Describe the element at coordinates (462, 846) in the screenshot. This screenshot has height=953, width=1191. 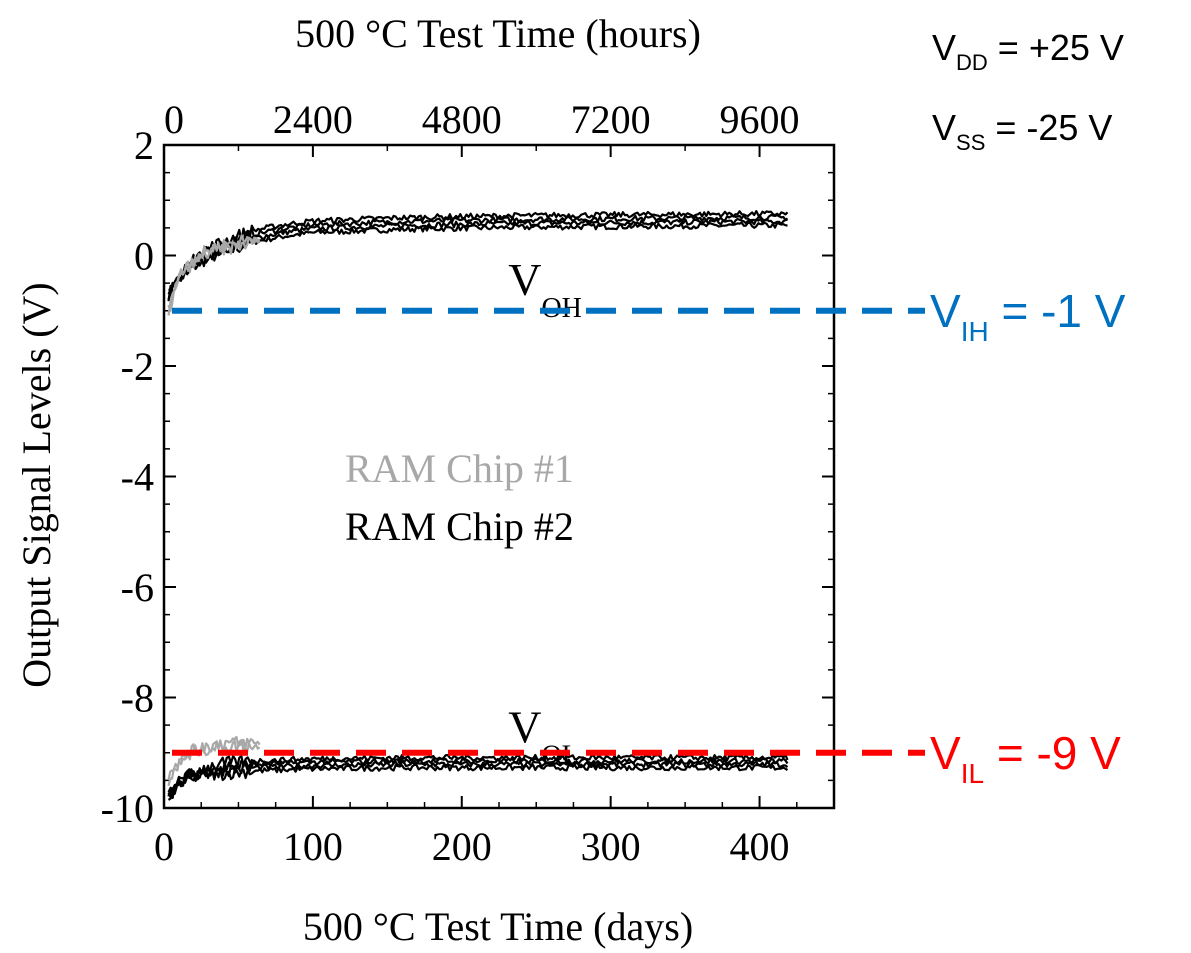
I see `x-tick-label: 200` at that location.